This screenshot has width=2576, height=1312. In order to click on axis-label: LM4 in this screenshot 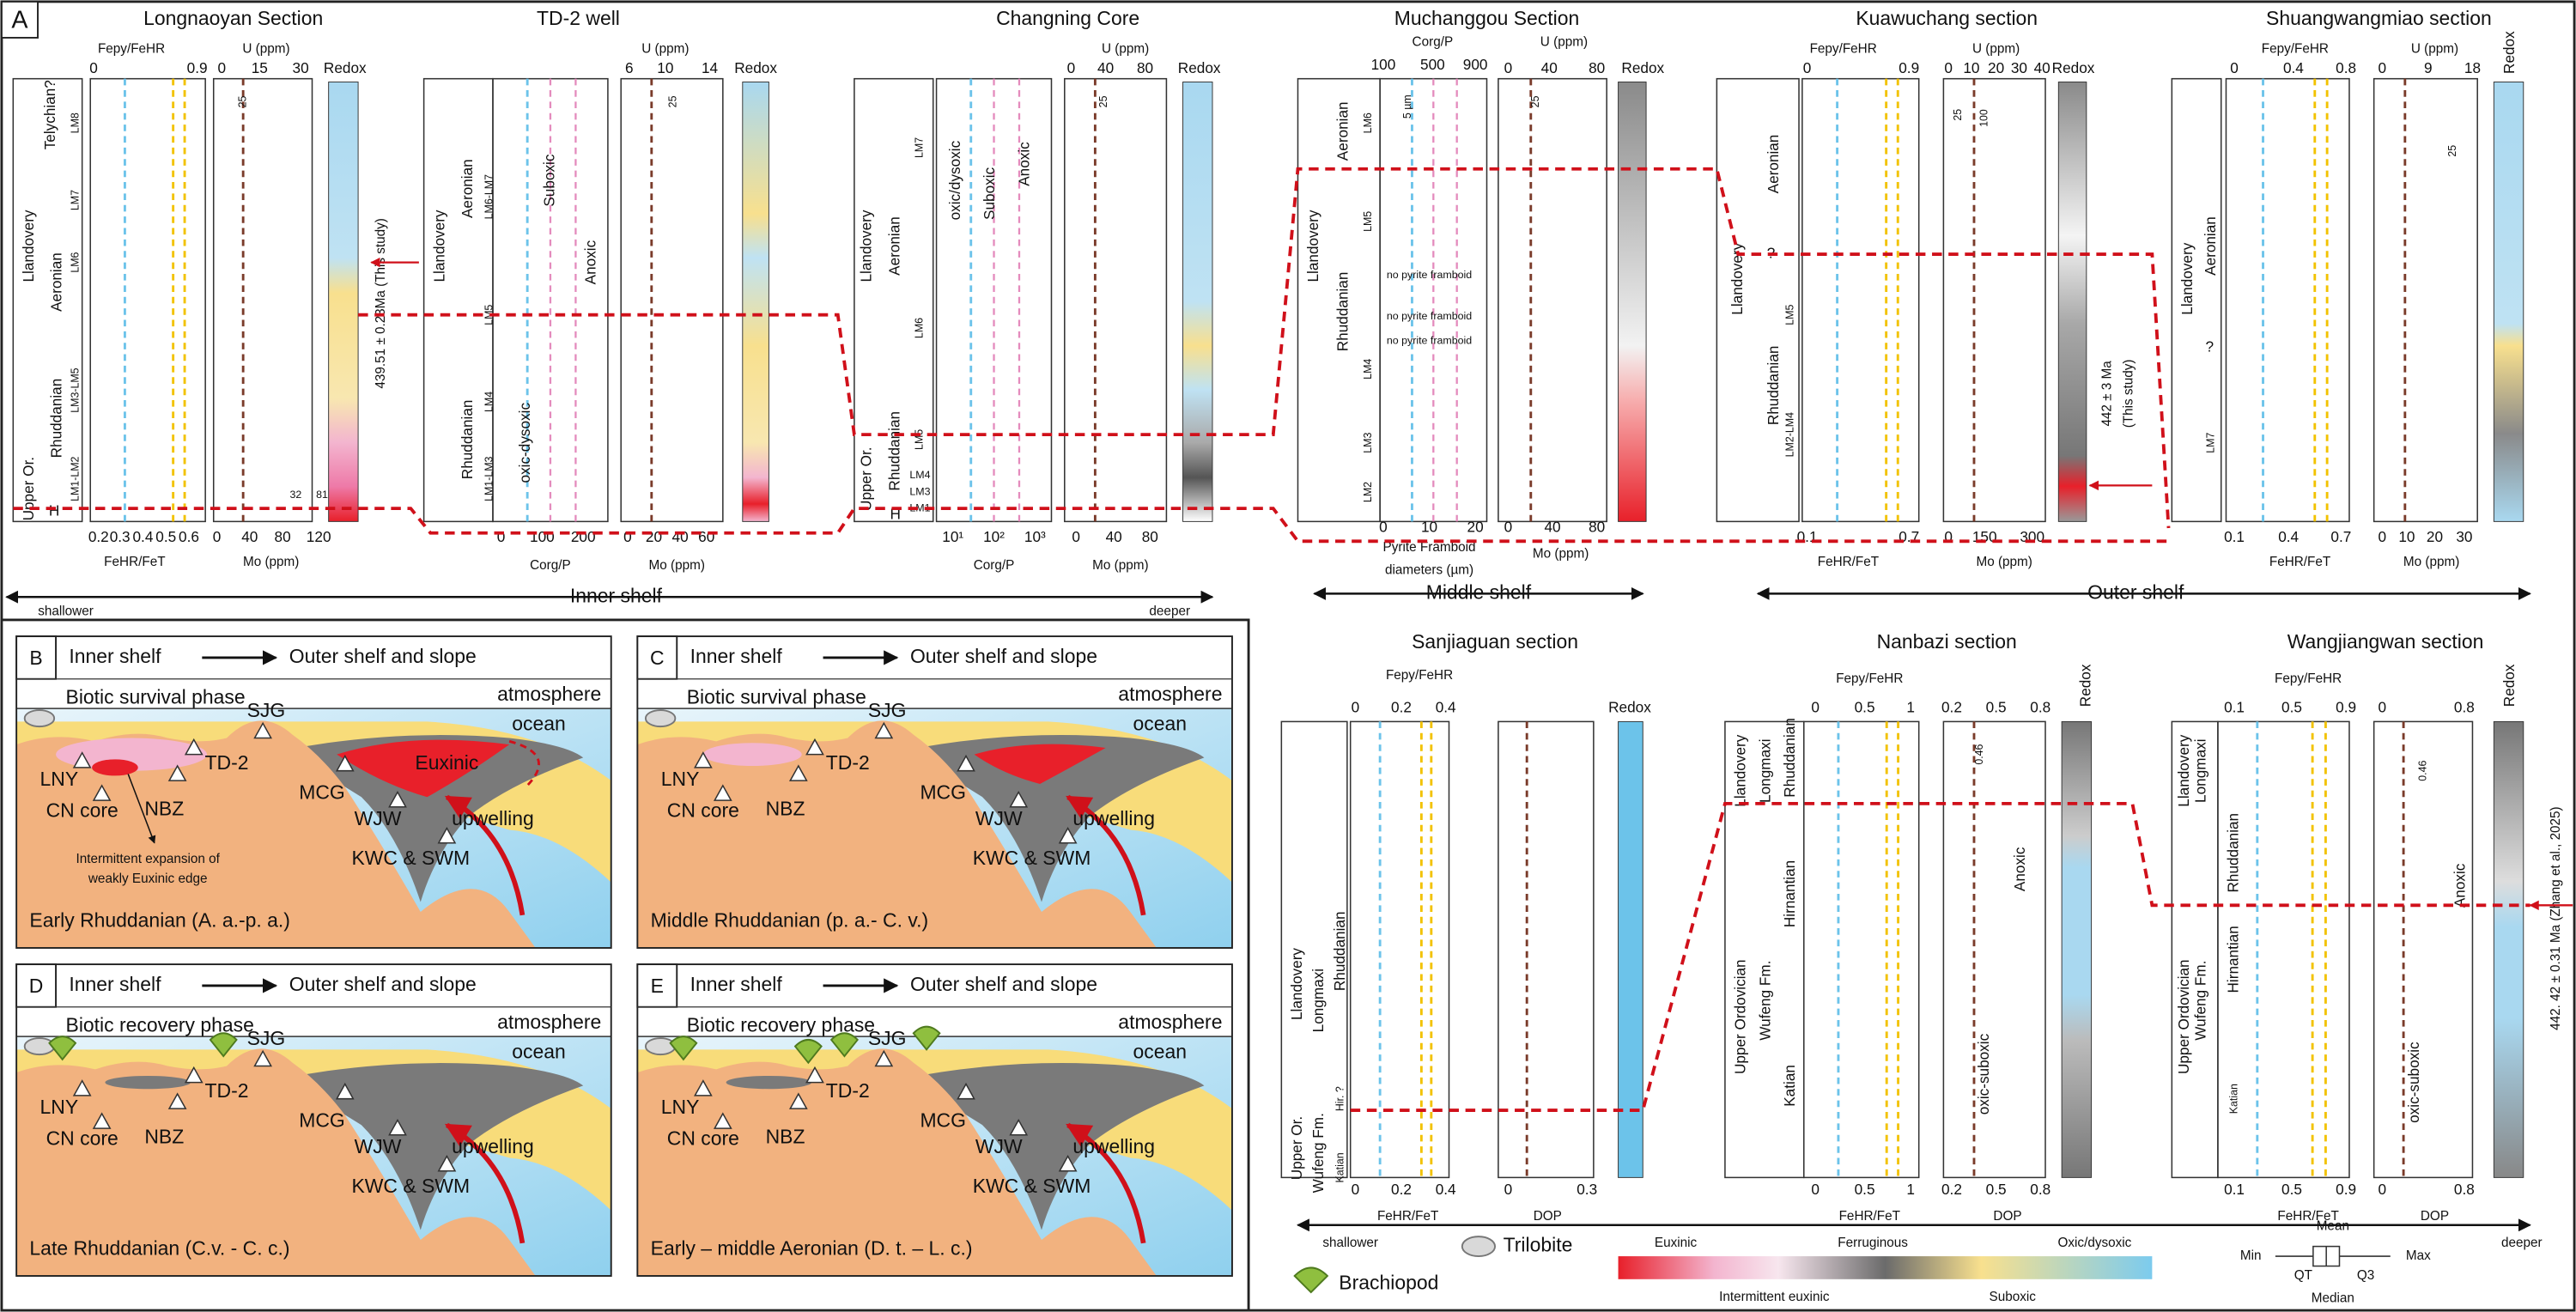, I will do `click(1368, 369)`.